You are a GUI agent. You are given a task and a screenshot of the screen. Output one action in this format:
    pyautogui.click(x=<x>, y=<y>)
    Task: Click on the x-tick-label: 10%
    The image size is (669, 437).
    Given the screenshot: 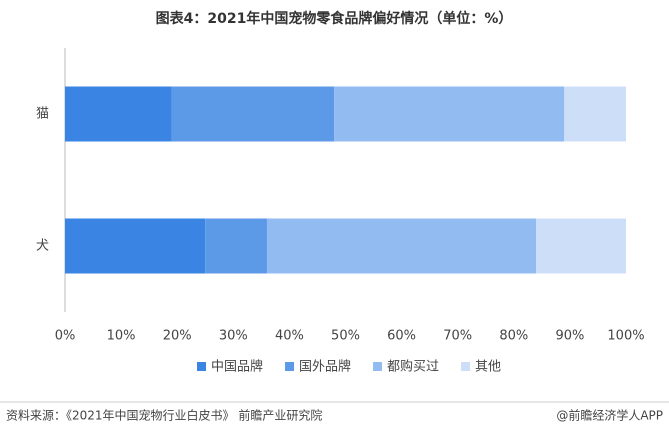 What is the action you would take?
    pyautogui.click(x=121, y=336)
    